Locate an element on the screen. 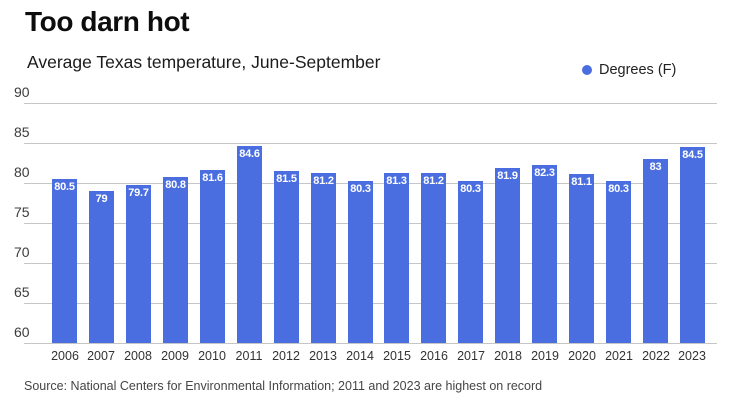 This screenshot has height=416, width=740. bar-2010: 81.6 is located at coordinates (212, 256).